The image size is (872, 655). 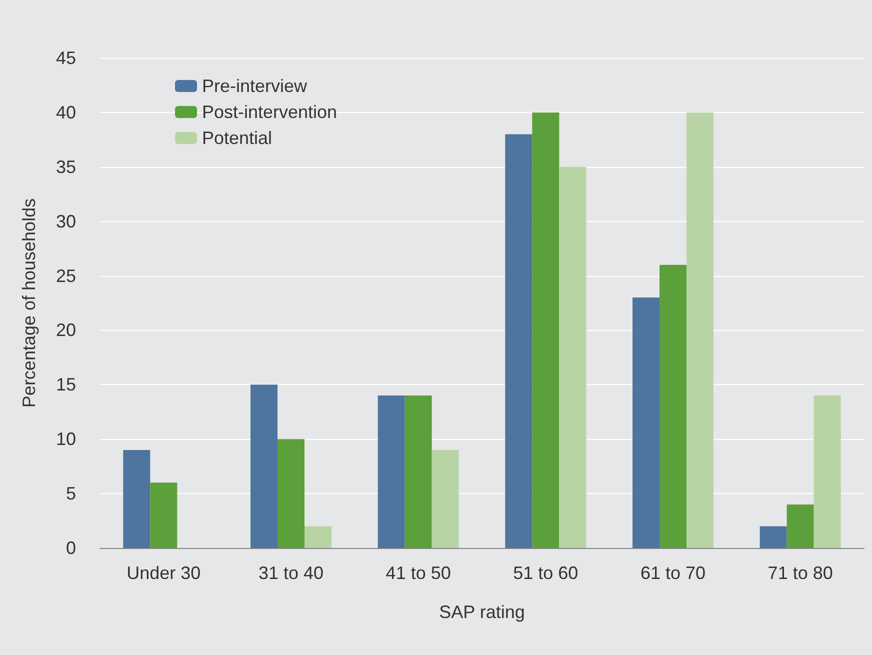 I want to click on x-axis-title: SAP rating, so click(x=482, y=612).